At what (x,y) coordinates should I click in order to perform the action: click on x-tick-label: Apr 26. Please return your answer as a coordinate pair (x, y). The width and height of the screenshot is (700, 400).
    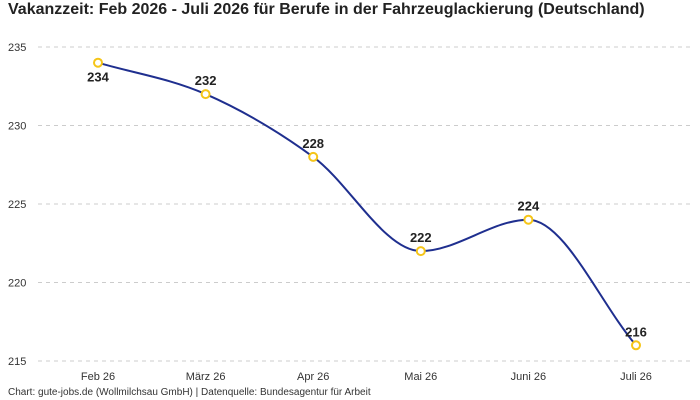
    Looking at the image, I should click on (313, 377).